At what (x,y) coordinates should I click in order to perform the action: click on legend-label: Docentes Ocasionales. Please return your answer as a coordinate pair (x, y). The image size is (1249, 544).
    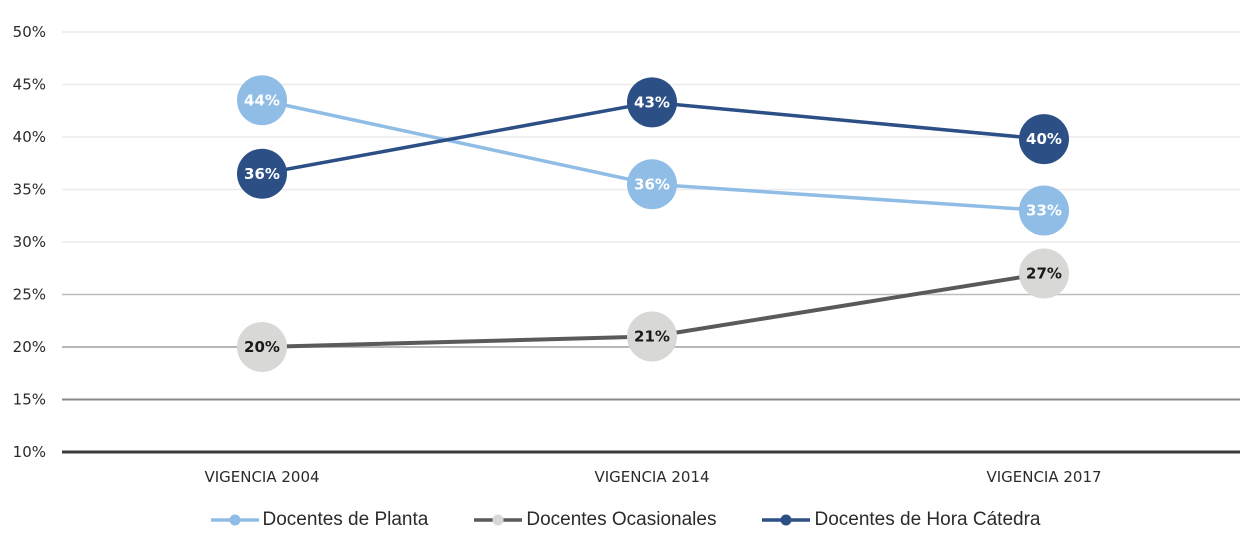
    Looking at the image, I should click on (621, 519).